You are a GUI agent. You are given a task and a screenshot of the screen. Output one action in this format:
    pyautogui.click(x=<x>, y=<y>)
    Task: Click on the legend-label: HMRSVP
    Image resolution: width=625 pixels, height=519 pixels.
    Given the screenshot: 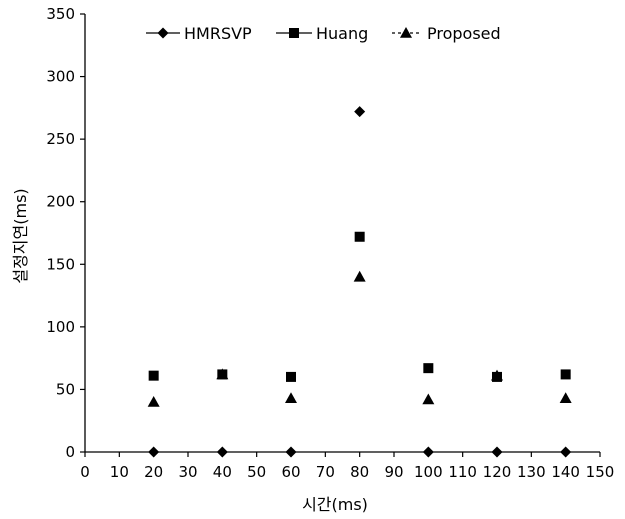 What is the action you would take?
    pyautogui.click(x=218, y=33)
    